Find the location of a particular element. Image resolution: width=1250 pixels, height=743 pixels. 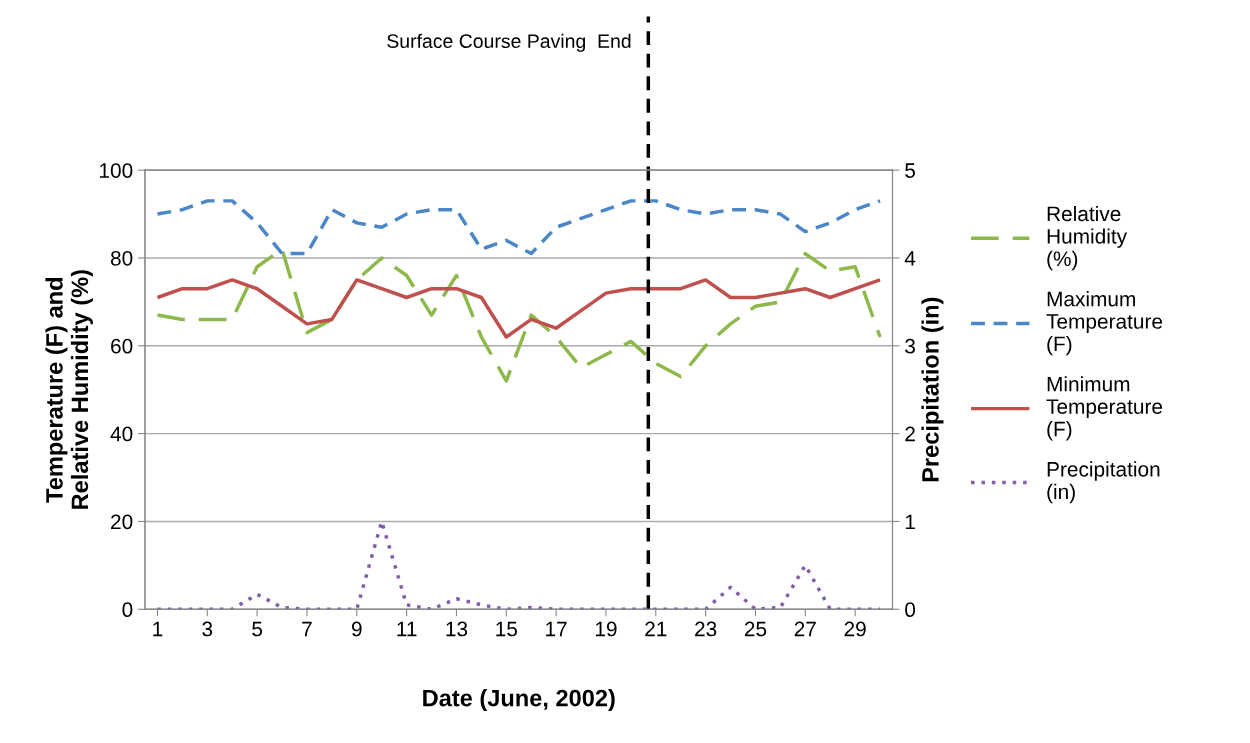

legend-label: Maximum Temperature (F) is located at coordinates (1104, 323).